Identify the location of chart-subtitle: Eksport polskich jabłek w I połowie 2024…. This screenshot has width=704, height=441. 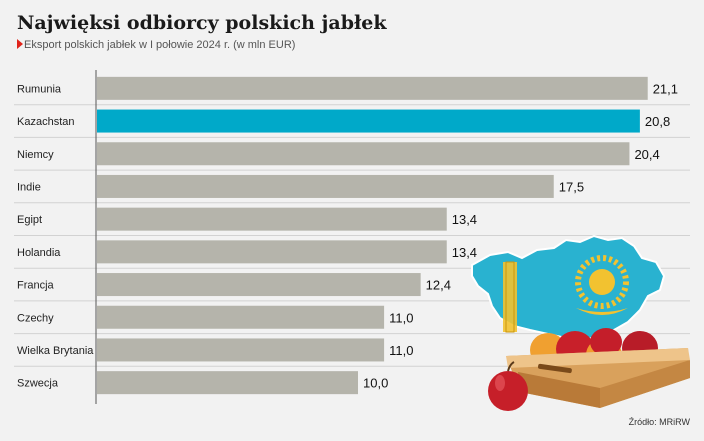
(159, 45).